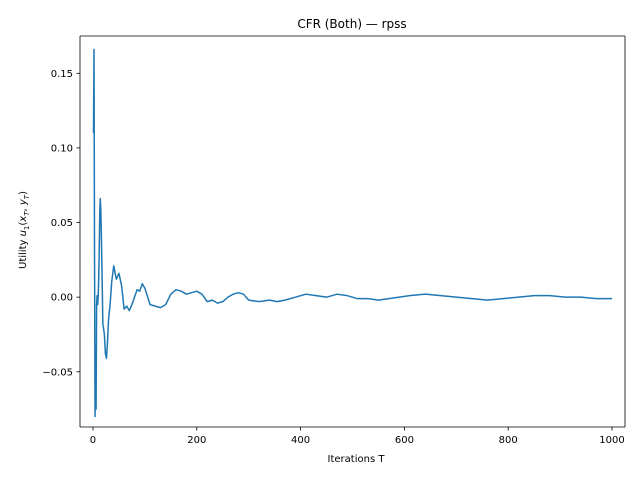 The height and width of the screenshot is (480, 640). Describe the element at coordinates (611, 440) in the screenshot. I see `x-tick-label: 1000` at that location.